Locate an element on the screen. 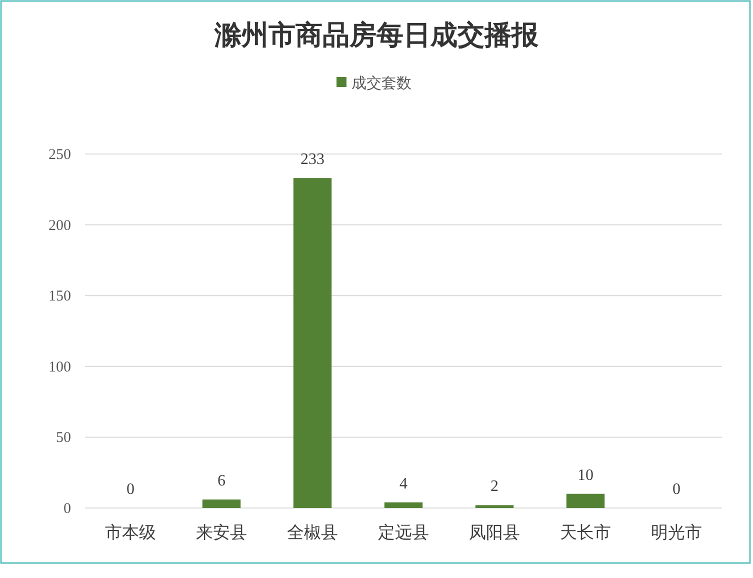 The height and width of the screenshot is (578, 753). legend-label: 成交套数 is located at coordinates (382, 83).